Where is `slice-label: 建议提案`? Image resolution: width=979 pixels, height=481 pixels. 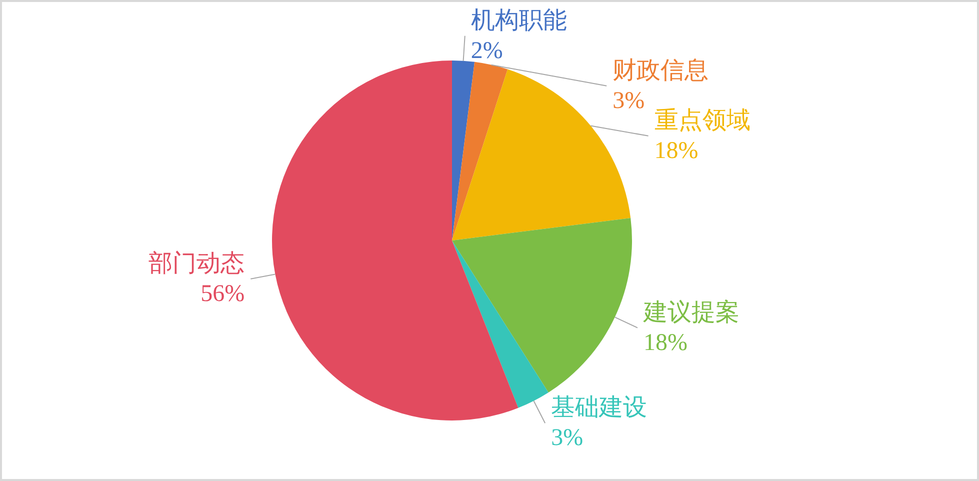 slice-label: 建议提案 is located at coordinates (691, 312).